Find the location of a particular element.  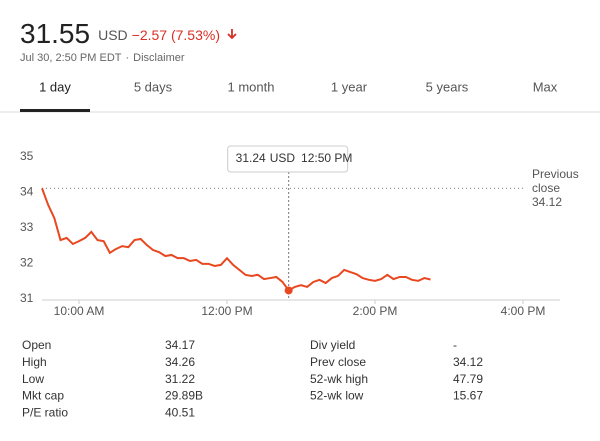

change: −2.57 (7.53%) is located at coordinates (176, 35).